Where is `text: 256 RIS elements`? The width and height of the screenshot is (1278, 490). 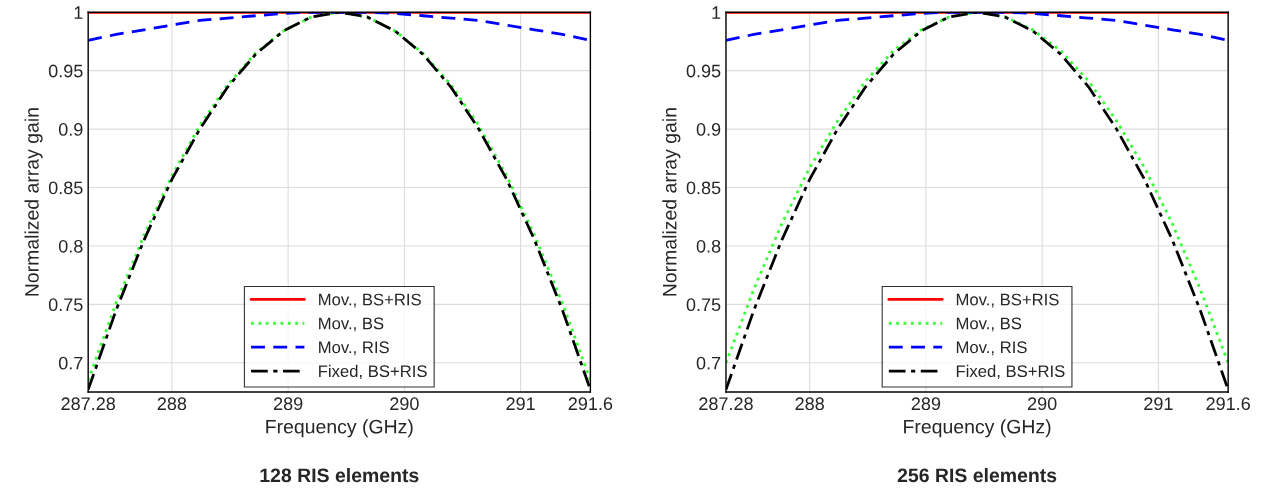 text: 256 RIS elements is located at coordinates (977, 475).